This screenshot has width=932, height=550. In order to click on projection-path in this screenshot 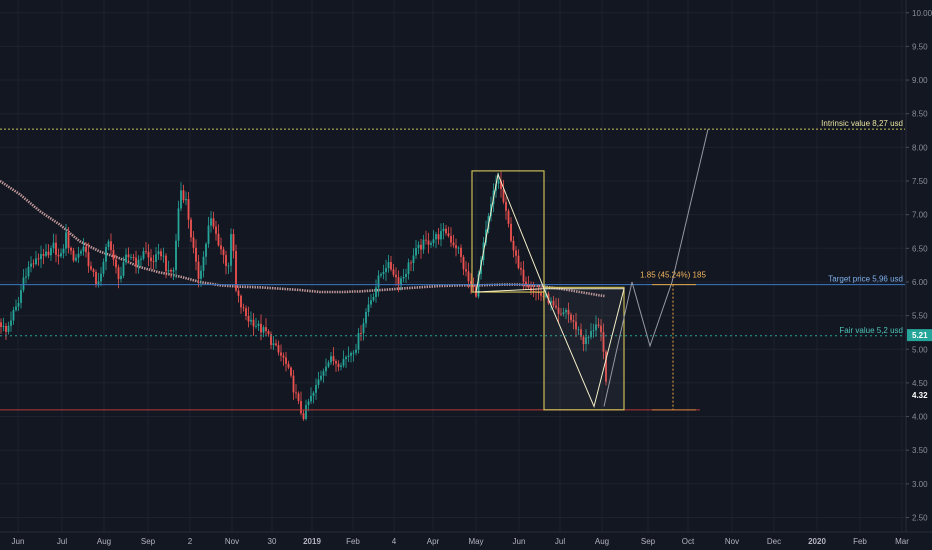, I will do `click(656, 268)`.